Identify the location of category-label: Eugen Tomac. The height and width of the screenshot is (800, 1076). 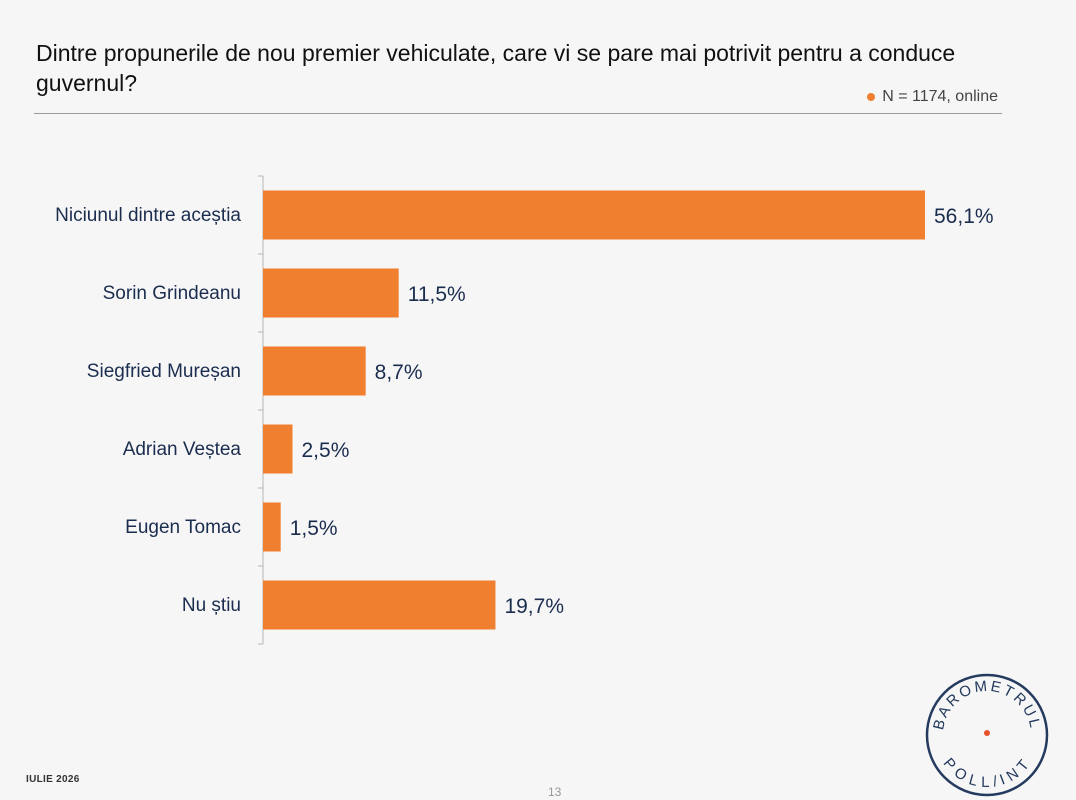
(183, 527).